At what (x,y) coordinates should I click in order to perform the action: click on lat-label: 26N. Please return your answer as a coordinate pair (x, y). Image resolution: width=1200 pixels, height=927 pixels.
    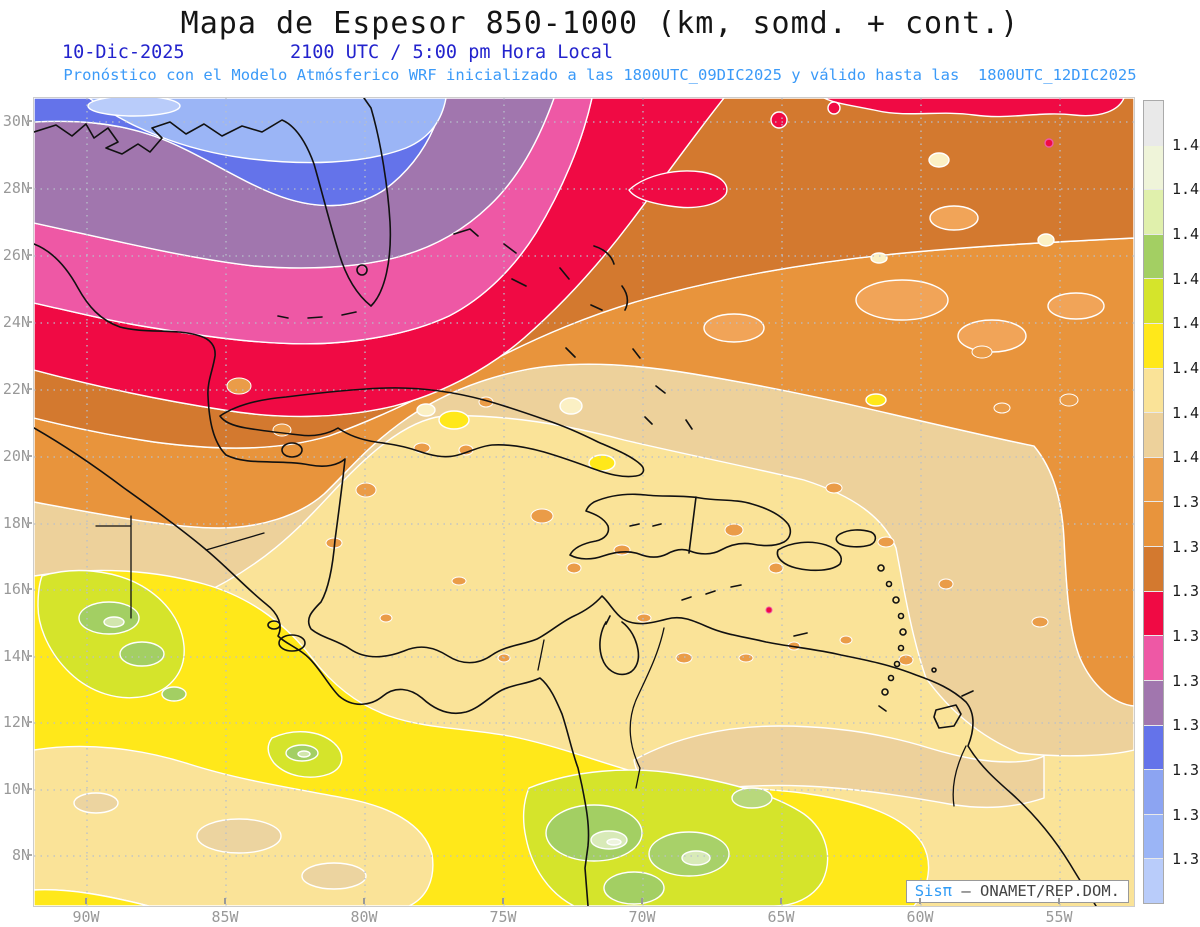
    Looking at the image, I should click on (16, 255).